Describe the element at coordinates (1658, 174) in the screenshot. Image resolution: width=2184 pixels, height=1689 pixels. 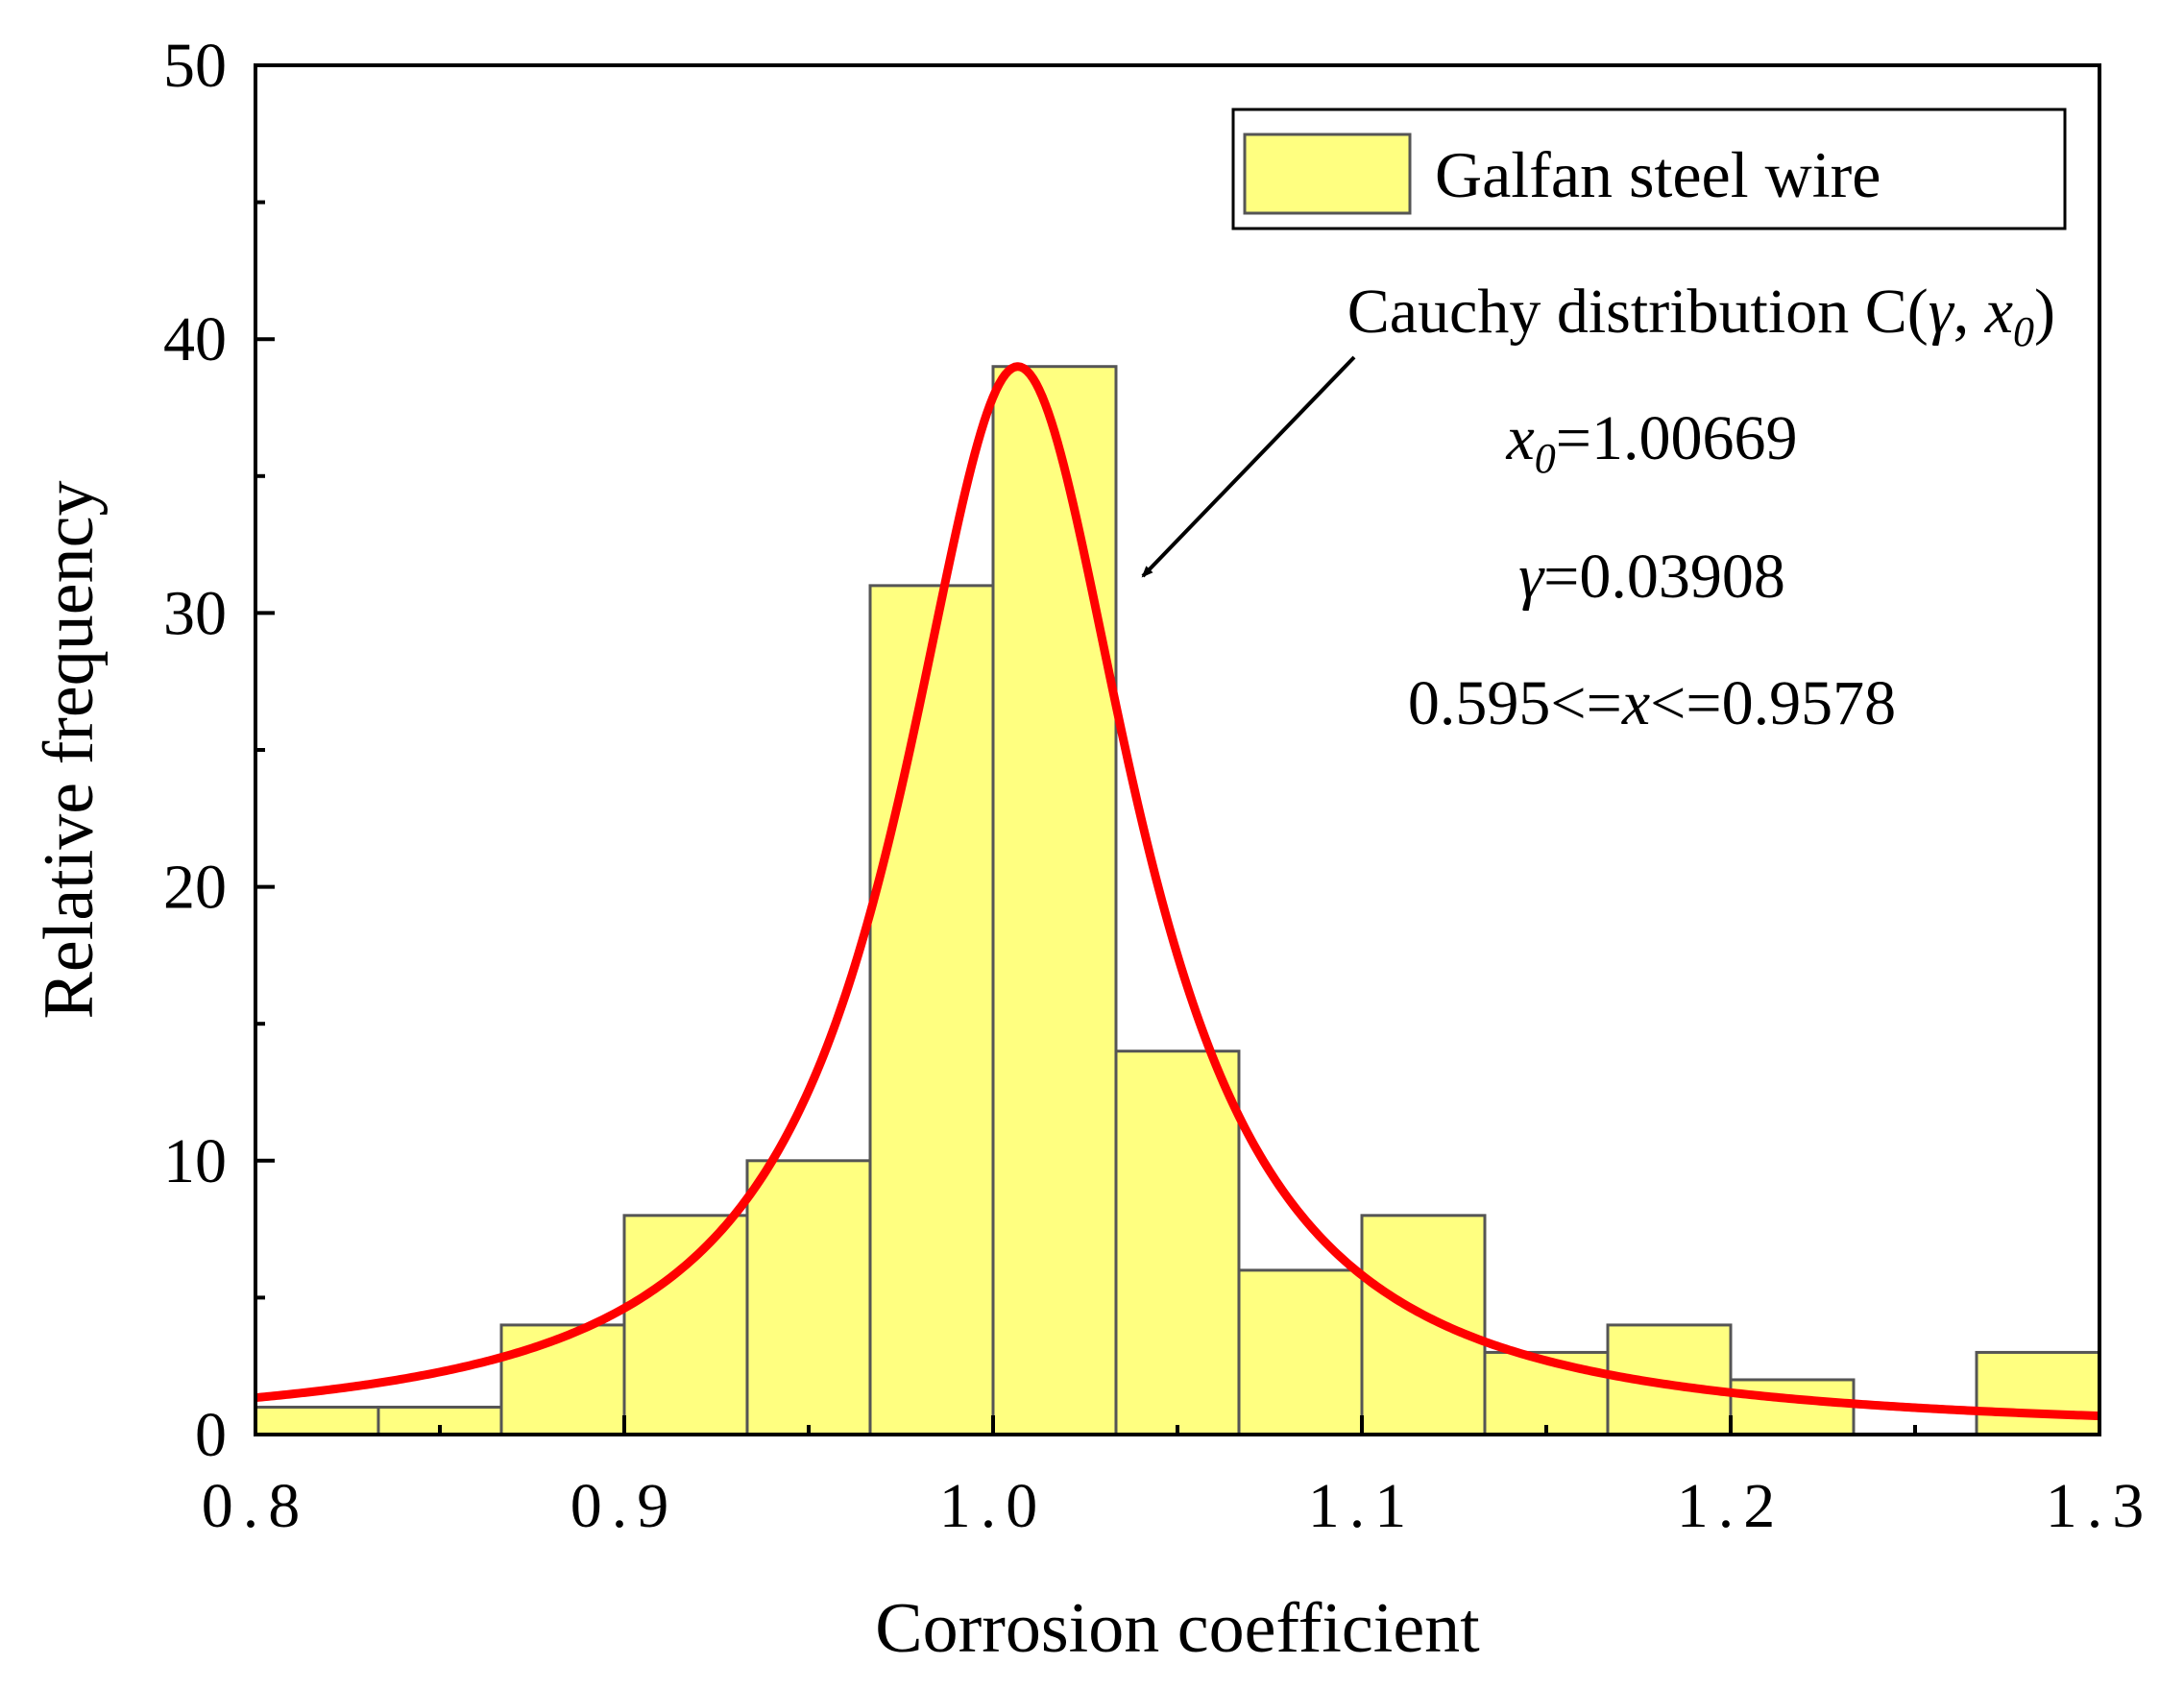
I see `legend-label: Galfan steel wire` at that location.